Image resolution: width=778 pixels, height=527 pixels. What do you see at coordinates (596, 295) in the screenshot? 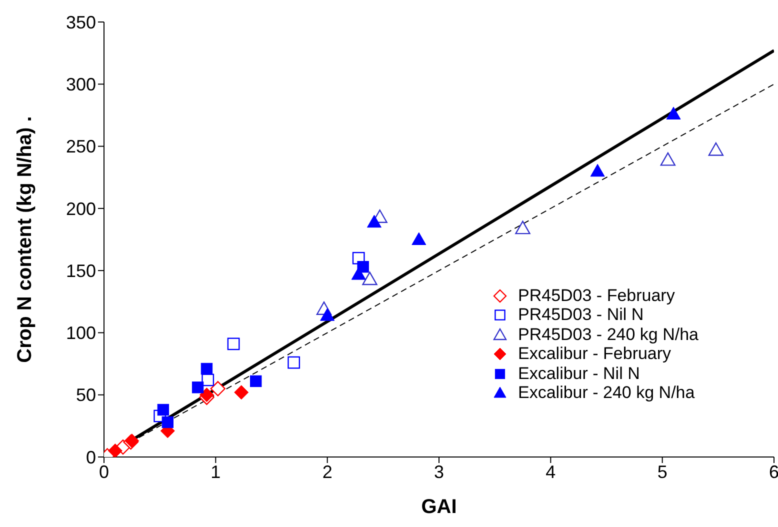
I see `legend-label: PR45D03 - February` at bounding box center [596, 295].